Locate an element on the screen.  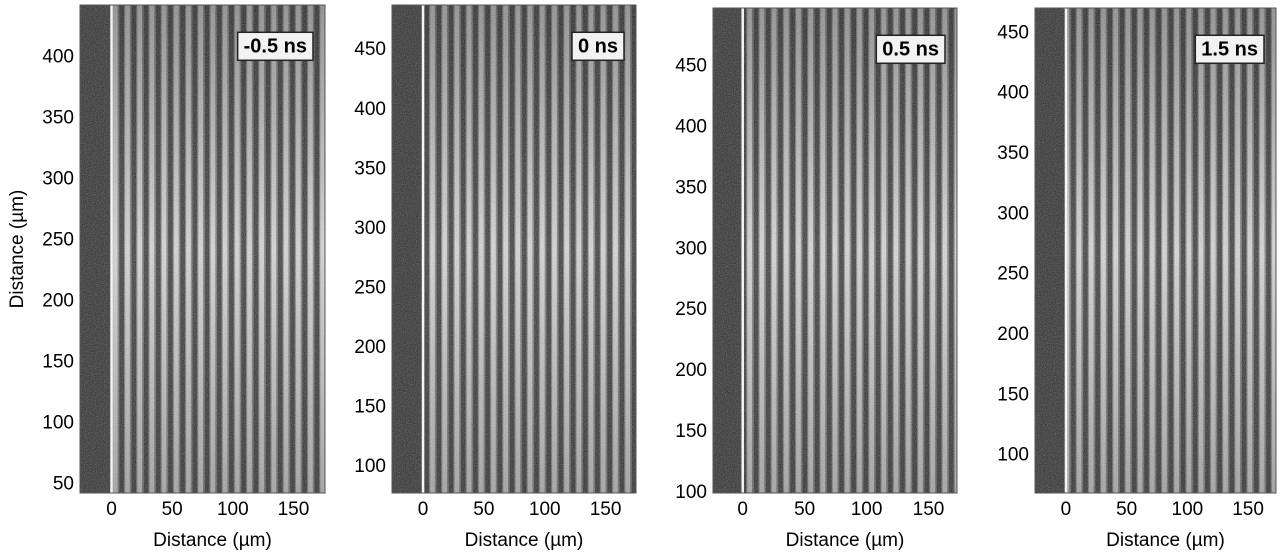
time-label: -0.5 ns is located at coordinates (275, 46).